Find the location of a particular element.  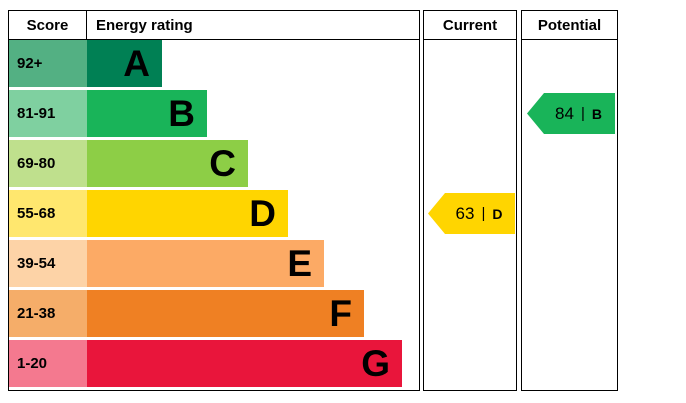

band-bar-f: F is located at coordinates (225, 313).